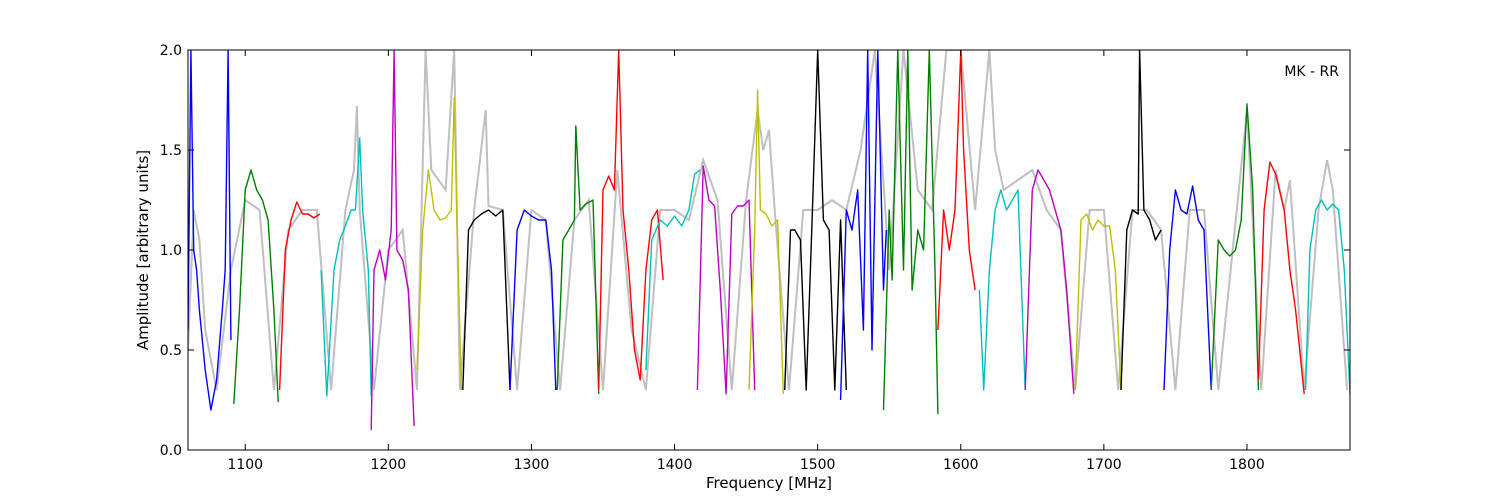 The height and width of the screenshot is (500, 1500). I want to click on y-tick-label: 1.0, so click(171, 251).